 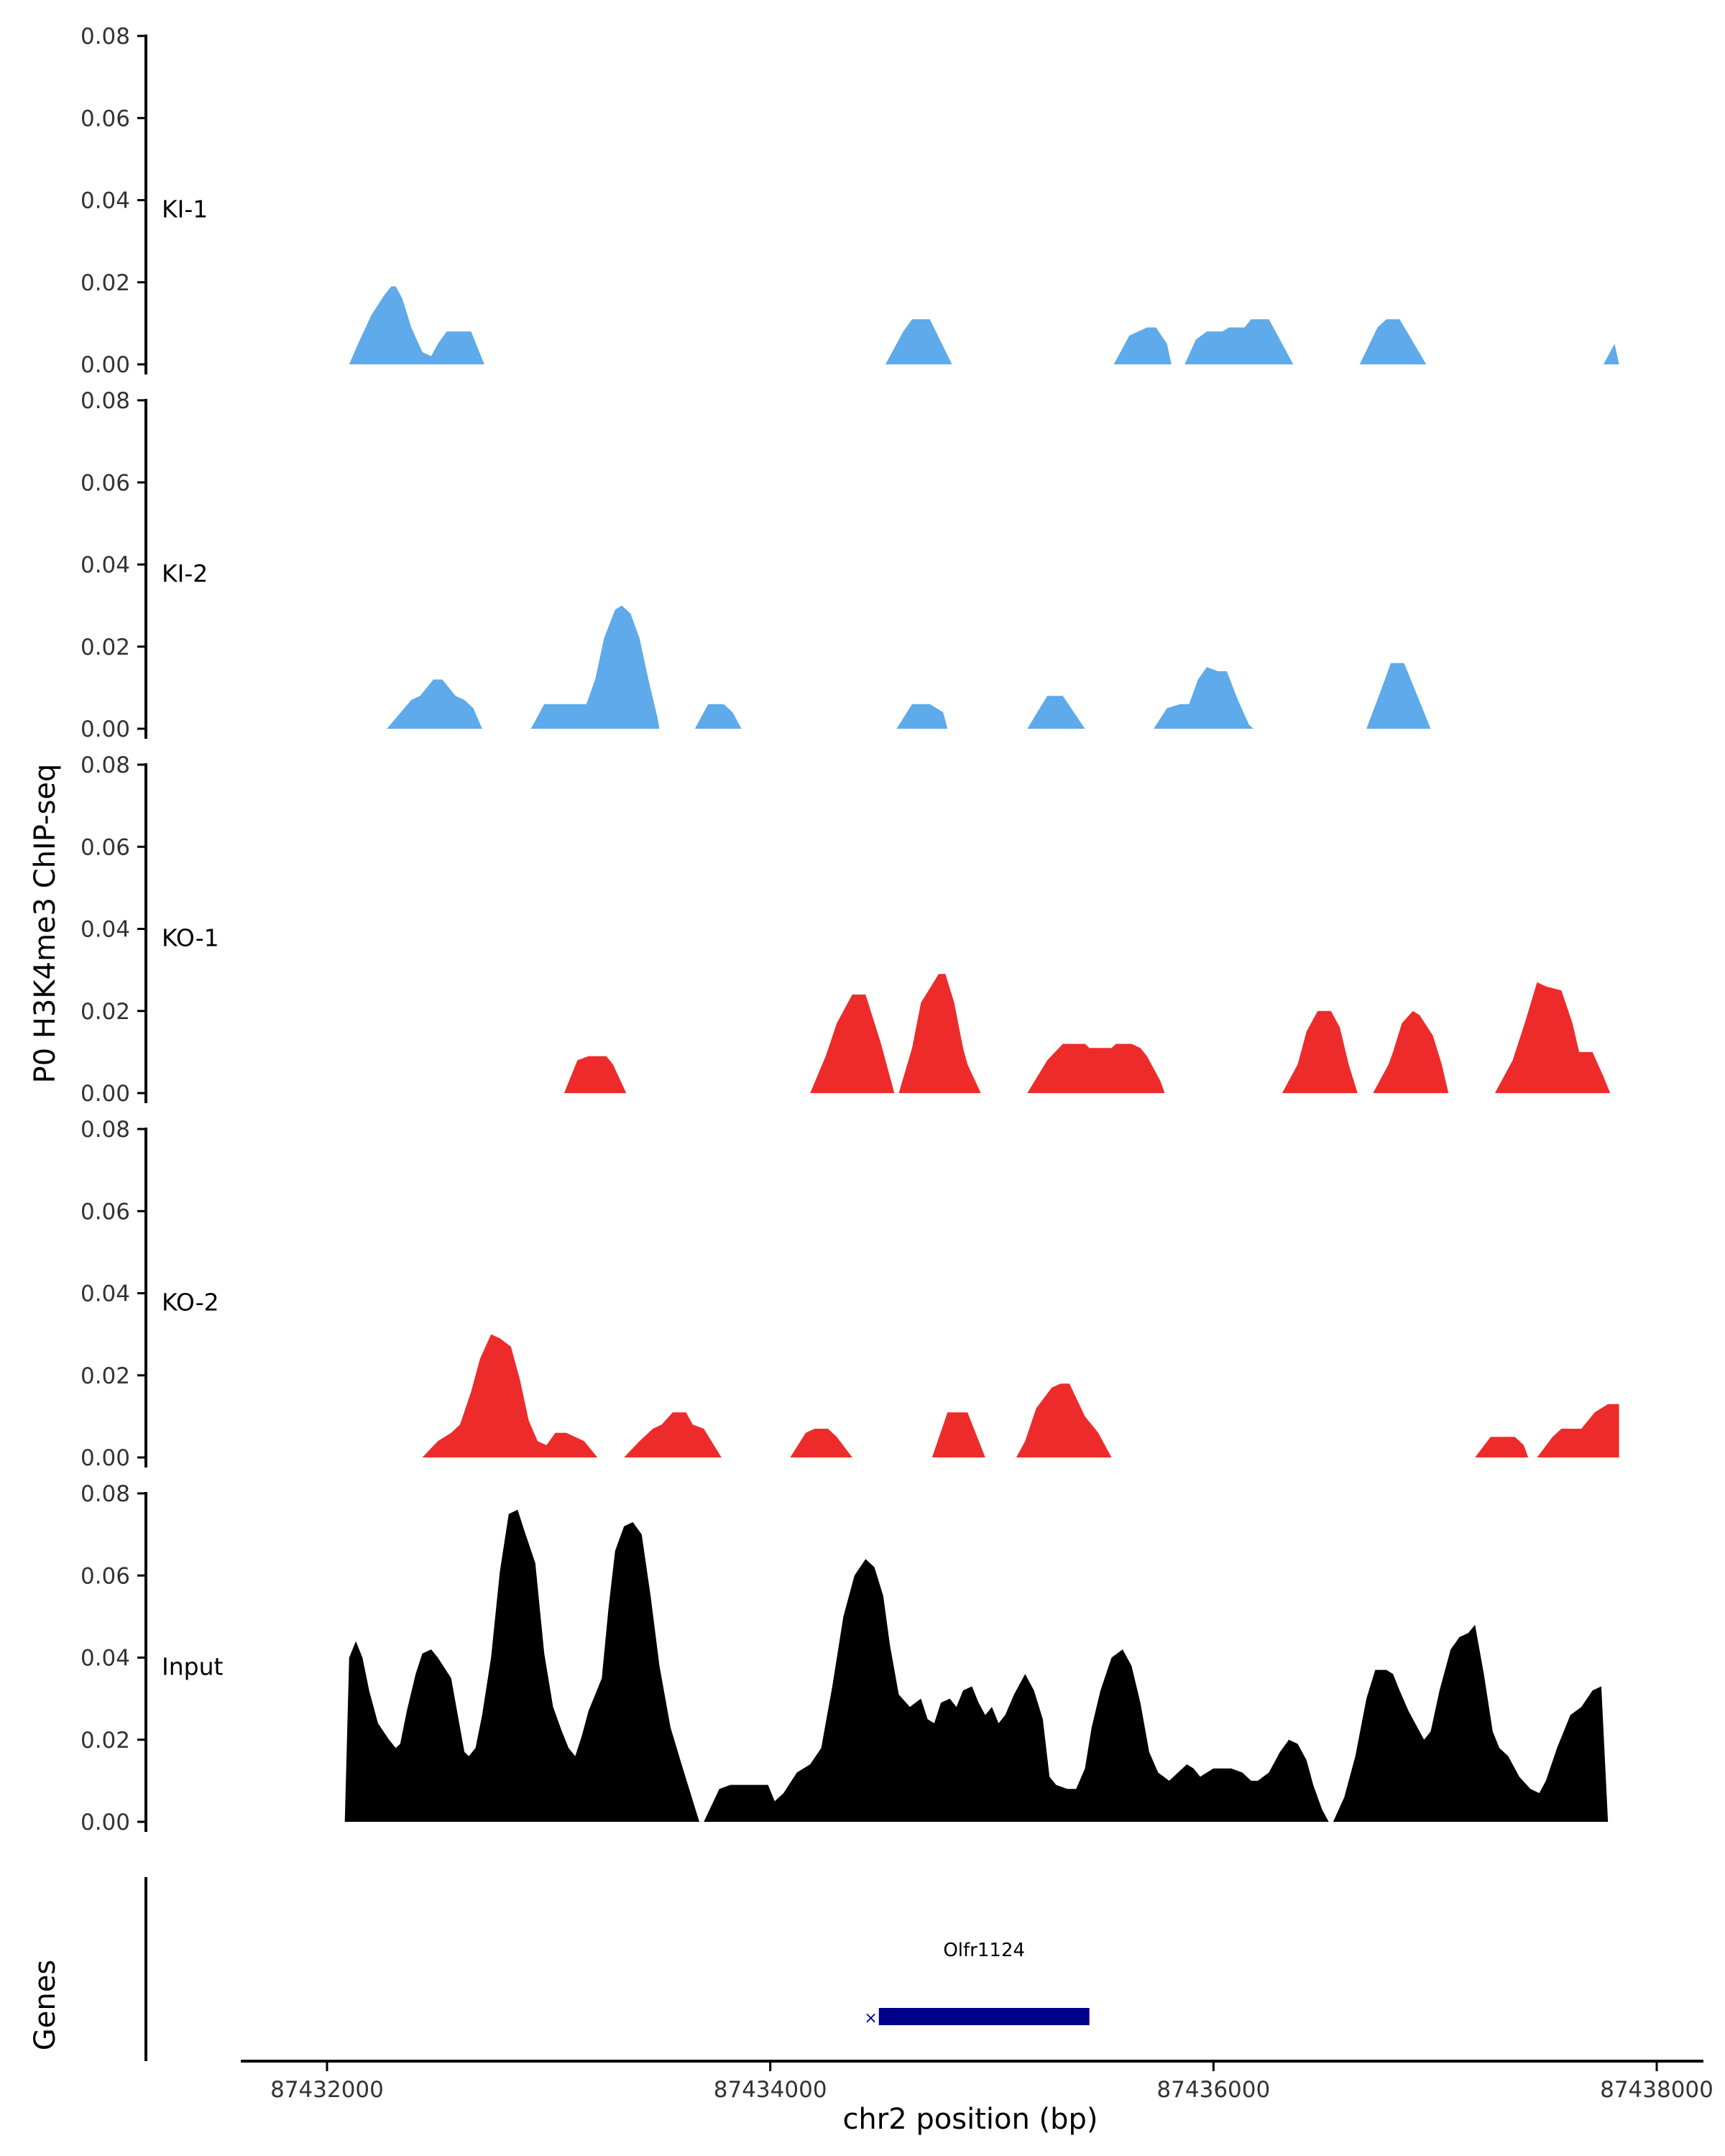 I want to click on y-tick-label-input: 0.08, so click(x=105, y=1494).